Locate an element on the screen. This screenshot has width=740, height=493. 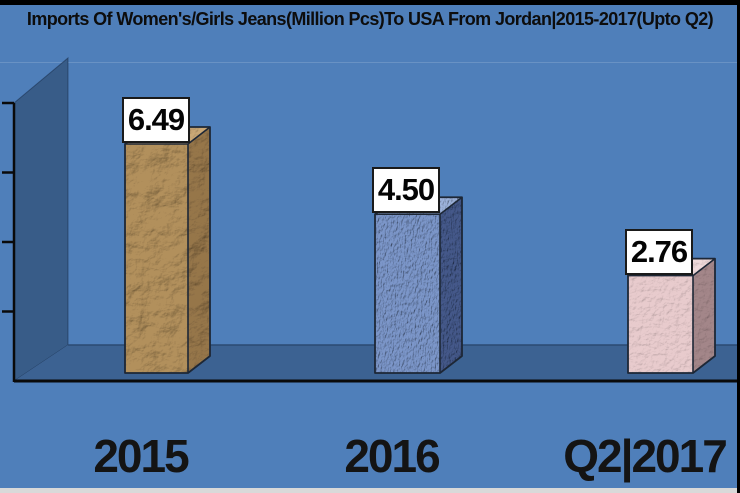
bar-side-Q2|2017 is located at coordinates (704, 315).